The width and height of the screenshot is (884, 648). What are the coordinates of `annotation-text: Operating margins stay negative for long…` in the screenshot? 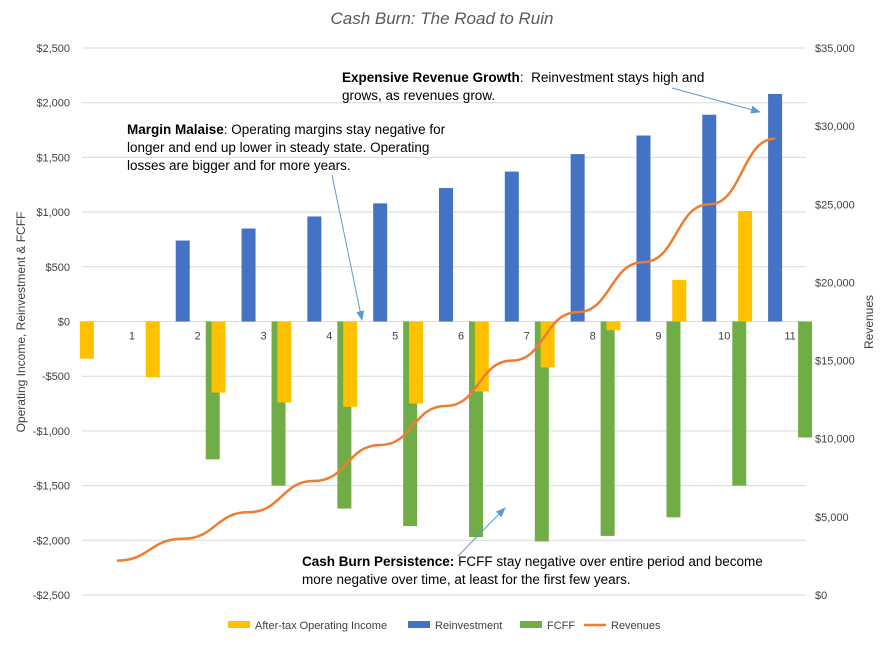 It's located at (286, 147).